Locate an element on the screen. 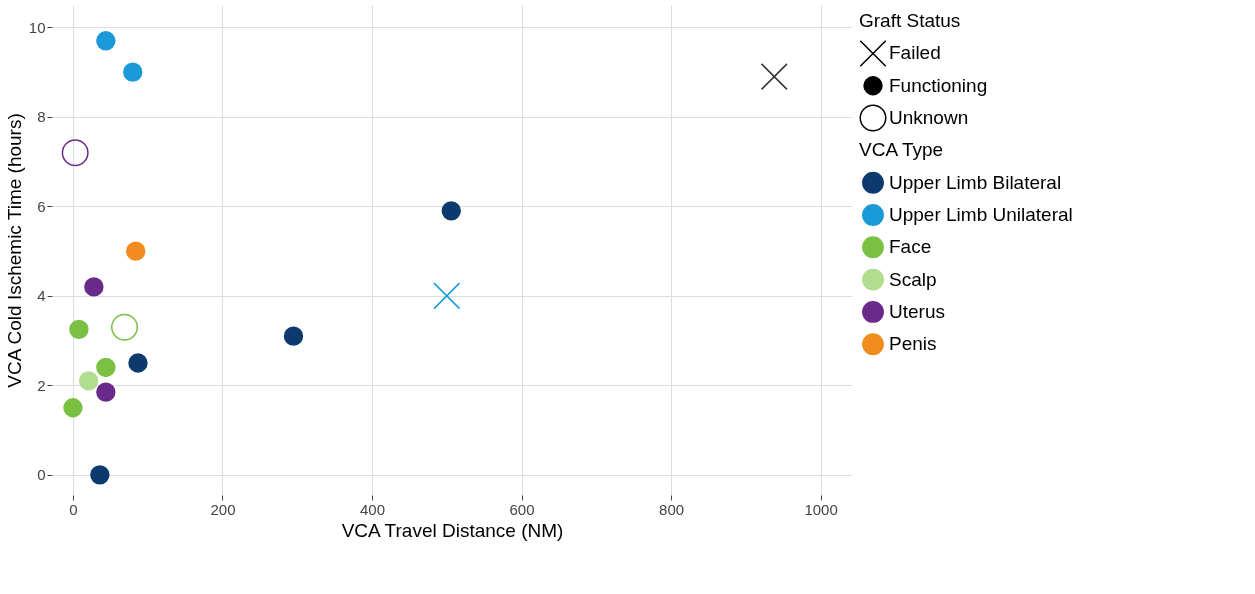 This screenshot has width=1255, height=594. x-tick-label: 400 is located at coordinates (372, 509).